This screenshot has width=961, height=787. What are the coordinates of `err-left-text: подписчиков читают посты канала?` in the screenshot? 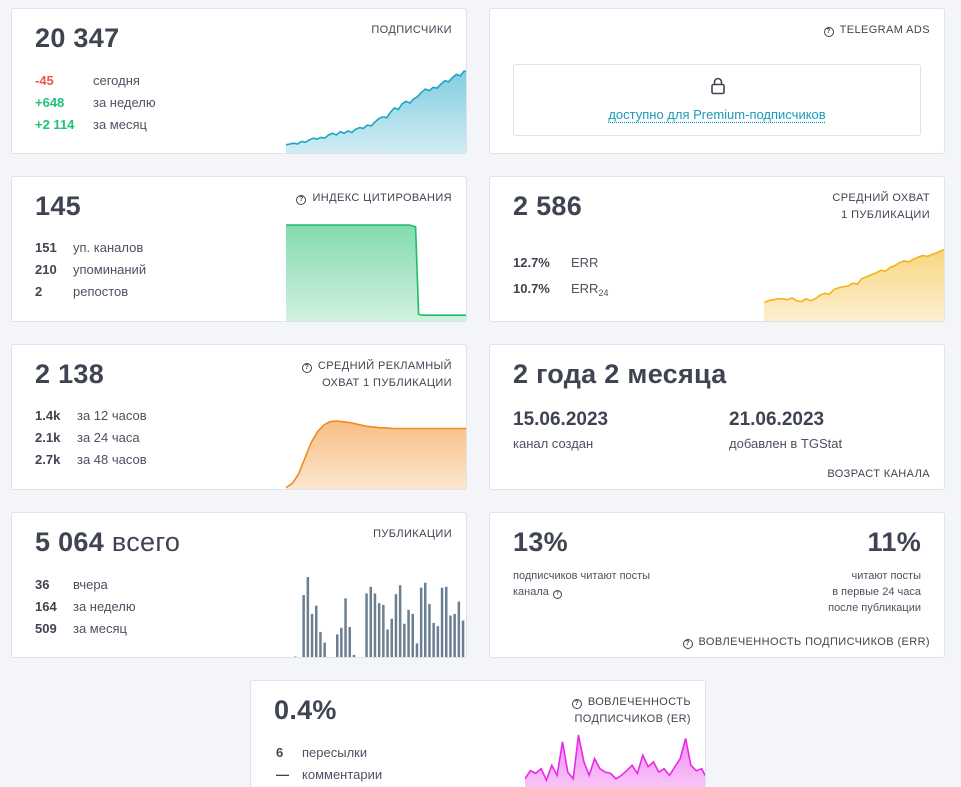 It's located at (582, 584).